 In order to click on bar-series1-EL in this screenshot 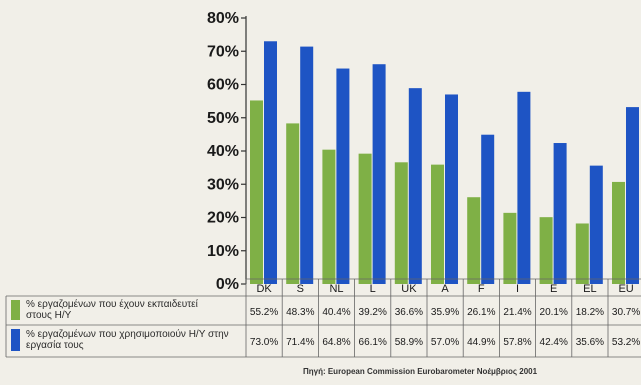, I will do `click(582, 253)`.